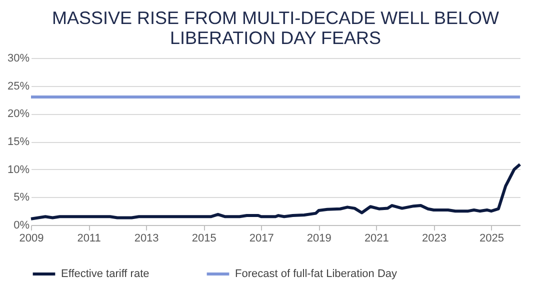  Describe the element at coordinates (22, 226) in the screenshot. I see `y-tick-label: 0%` at that location.